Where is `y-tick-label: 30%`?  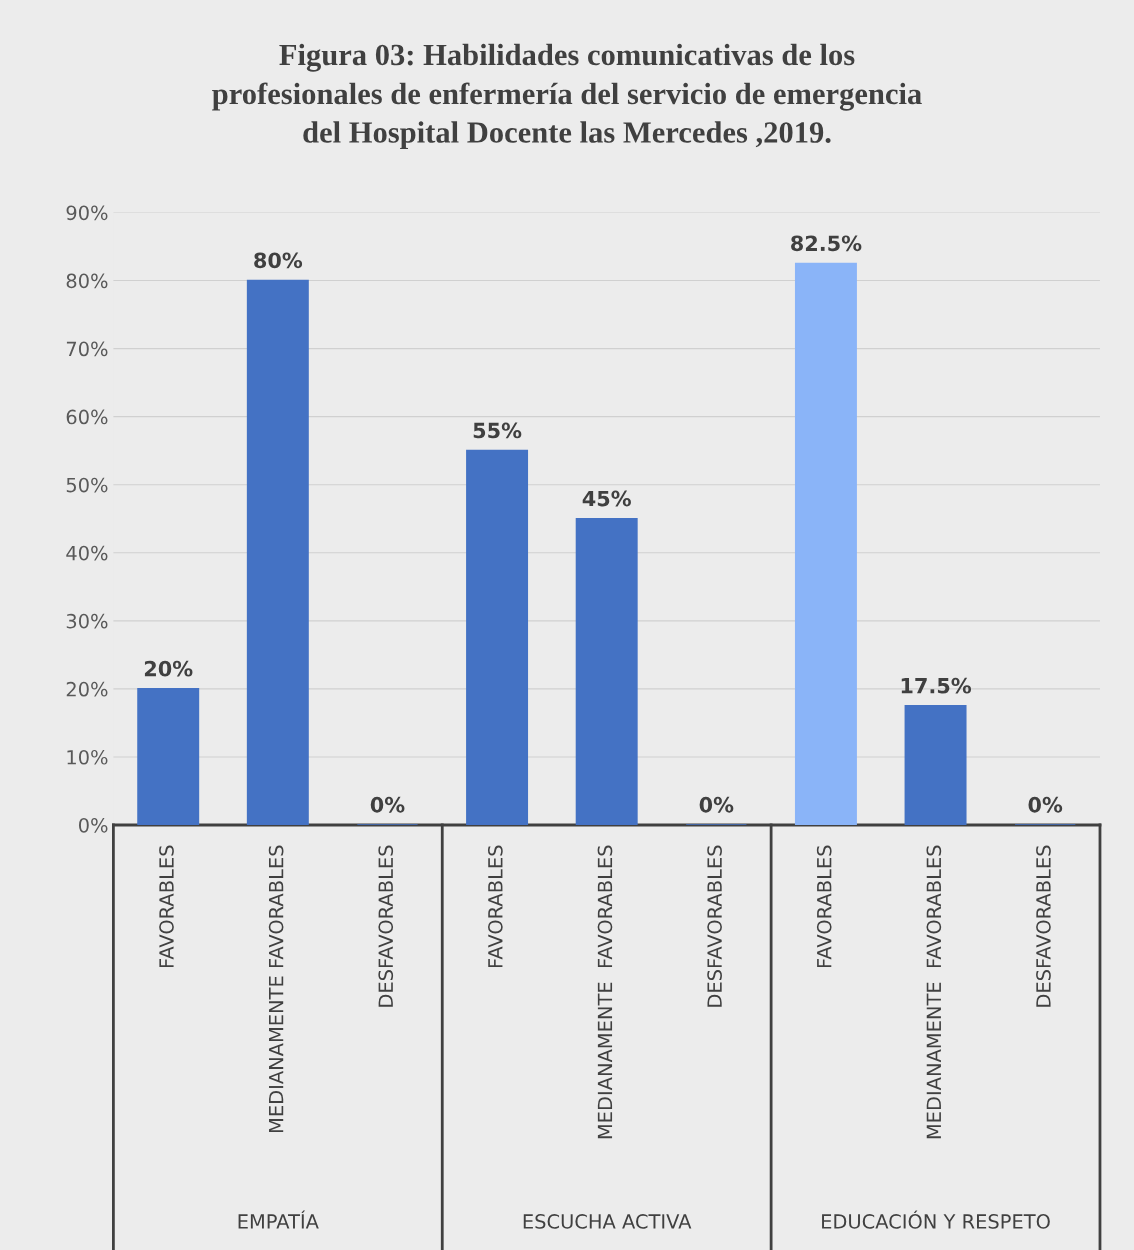
y-tick-label: 30% is located at coordinates (87, 621).